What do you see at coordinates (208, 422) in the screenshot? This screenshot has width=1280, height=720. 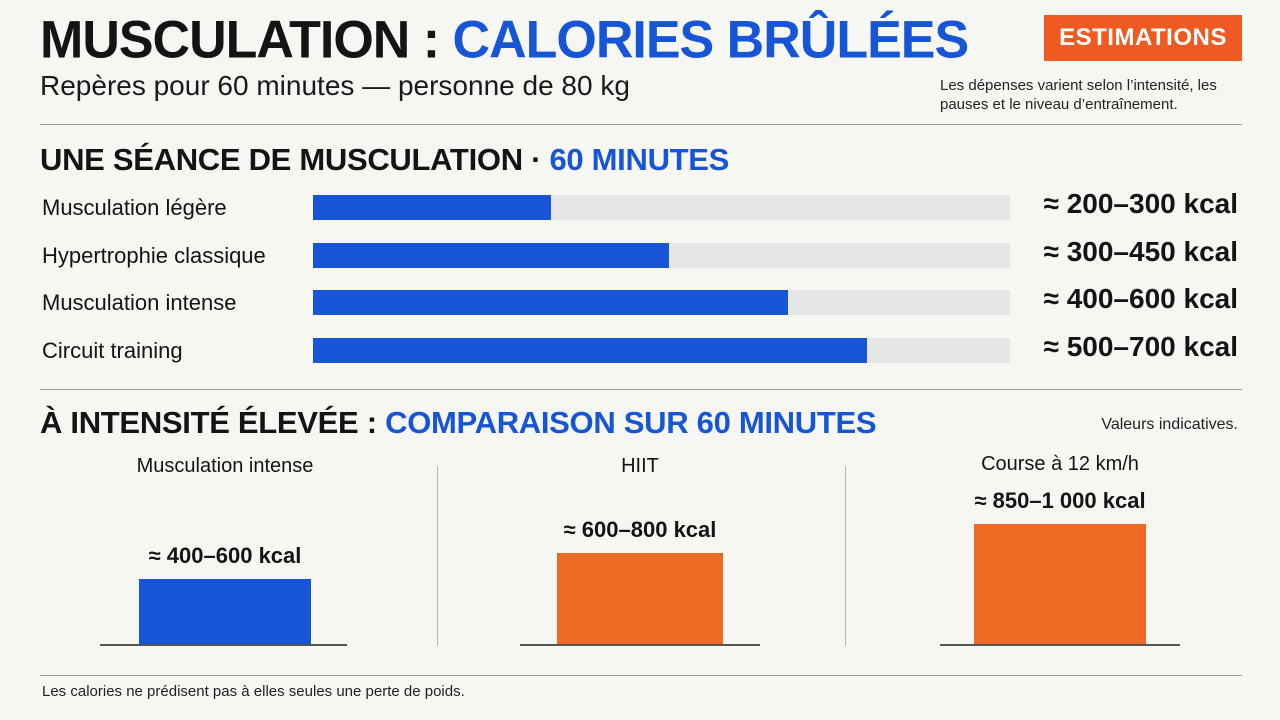 I see `section2-title-main: À INTENSITÉ ÉLEVÉE :` at bounding box center [208, 422].